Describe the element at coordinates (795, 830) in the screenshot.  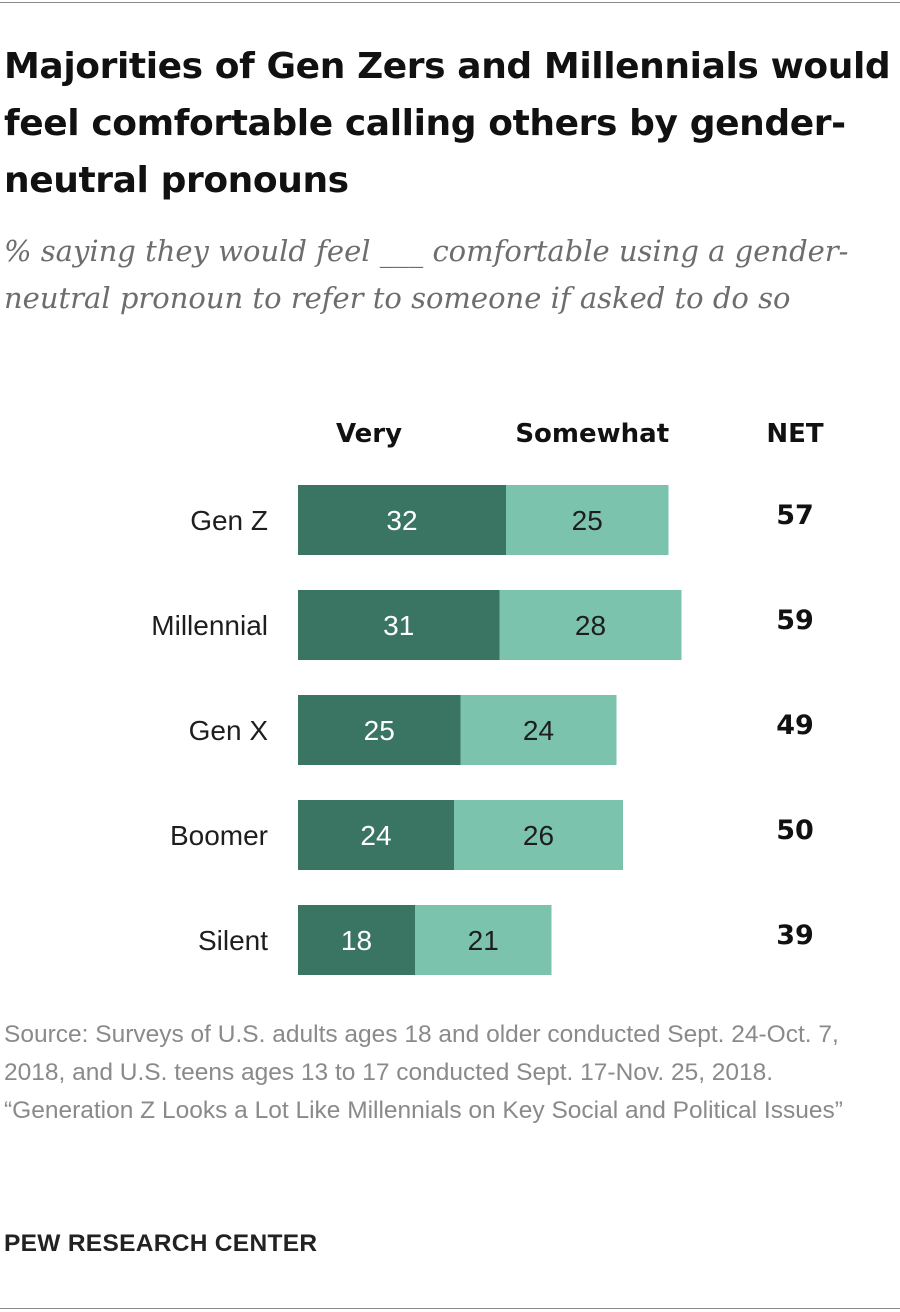
I see `net-value: 50` at that location.